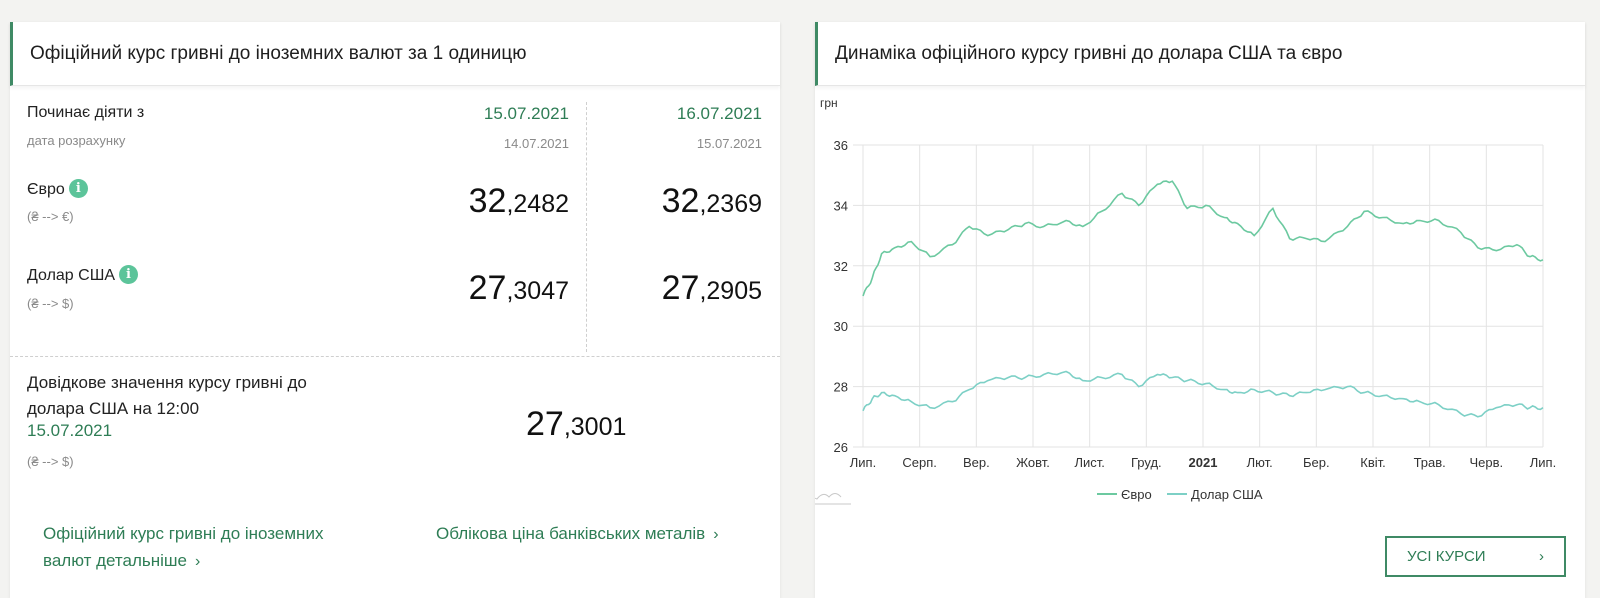  I want to click on y-tick-label: 32, so click(841, 266).